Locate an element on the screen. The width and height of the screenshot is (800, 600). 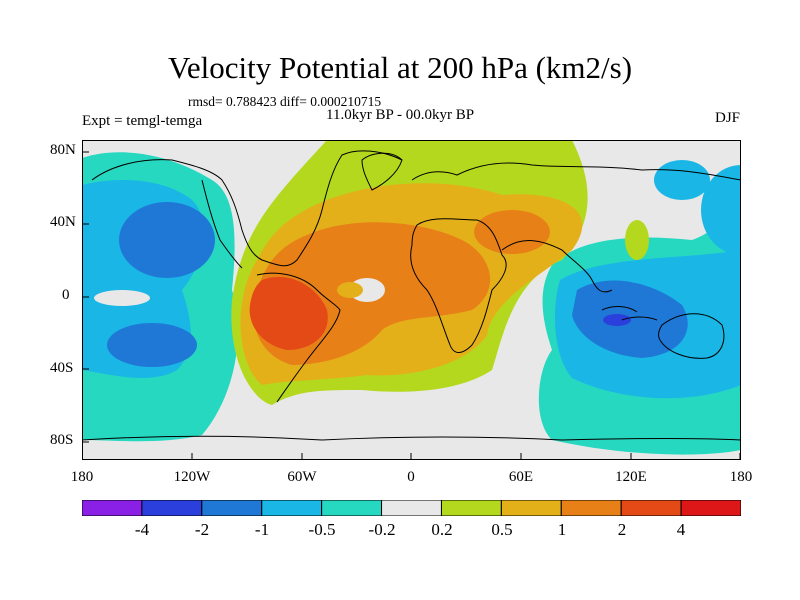
colorbar-label: -1 is located at coordinates (262, 529).